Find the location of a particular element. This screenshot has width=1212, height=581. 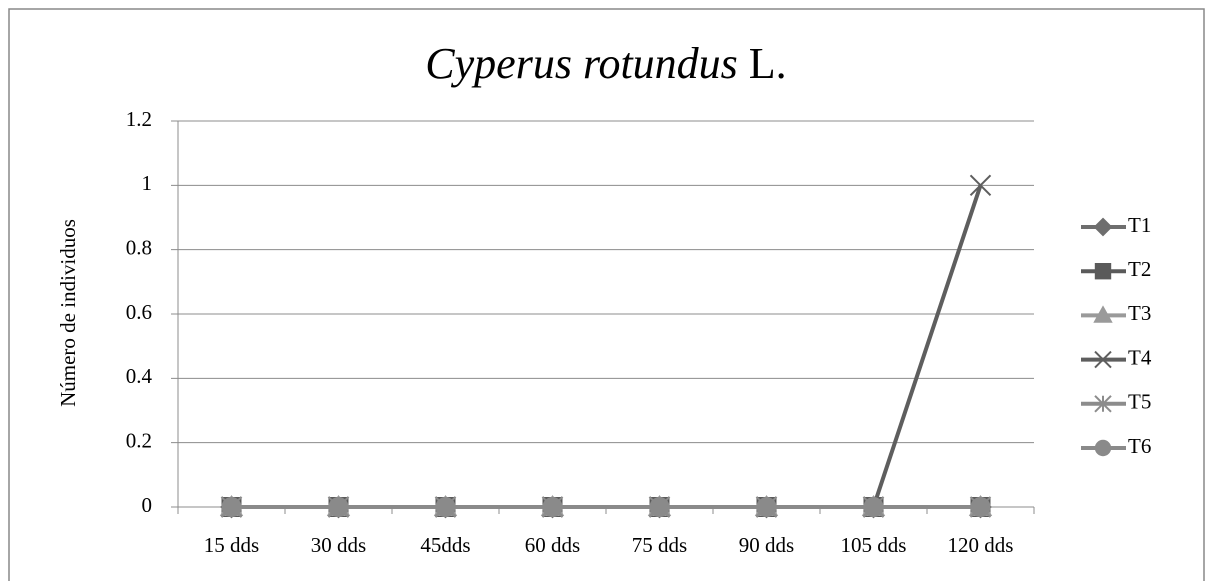

x-tick-label: 75 dds is located at coordinates (659, 545).